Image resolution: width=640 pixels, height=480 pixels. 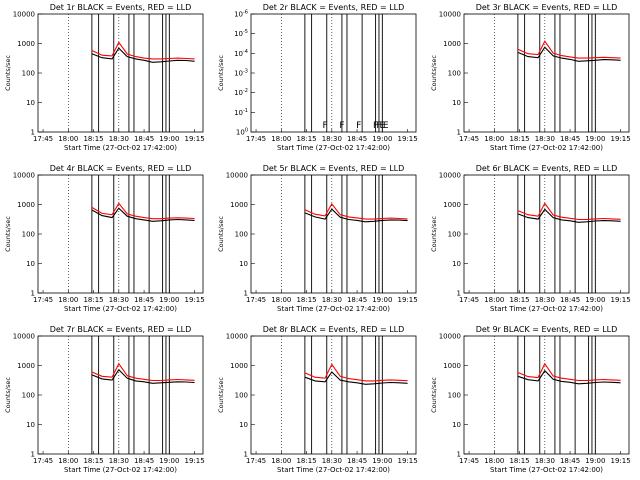 I want to click on y-tick-label: 10⁻², so click(x=241, y=92).